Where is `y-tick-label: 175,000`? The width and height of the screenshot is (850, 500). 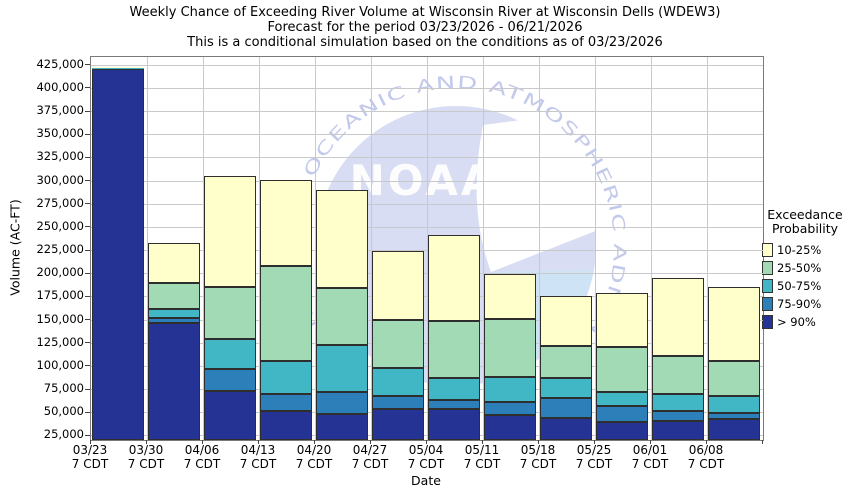 y-tick-label: 175,000 is located at coordinates (60, 295).